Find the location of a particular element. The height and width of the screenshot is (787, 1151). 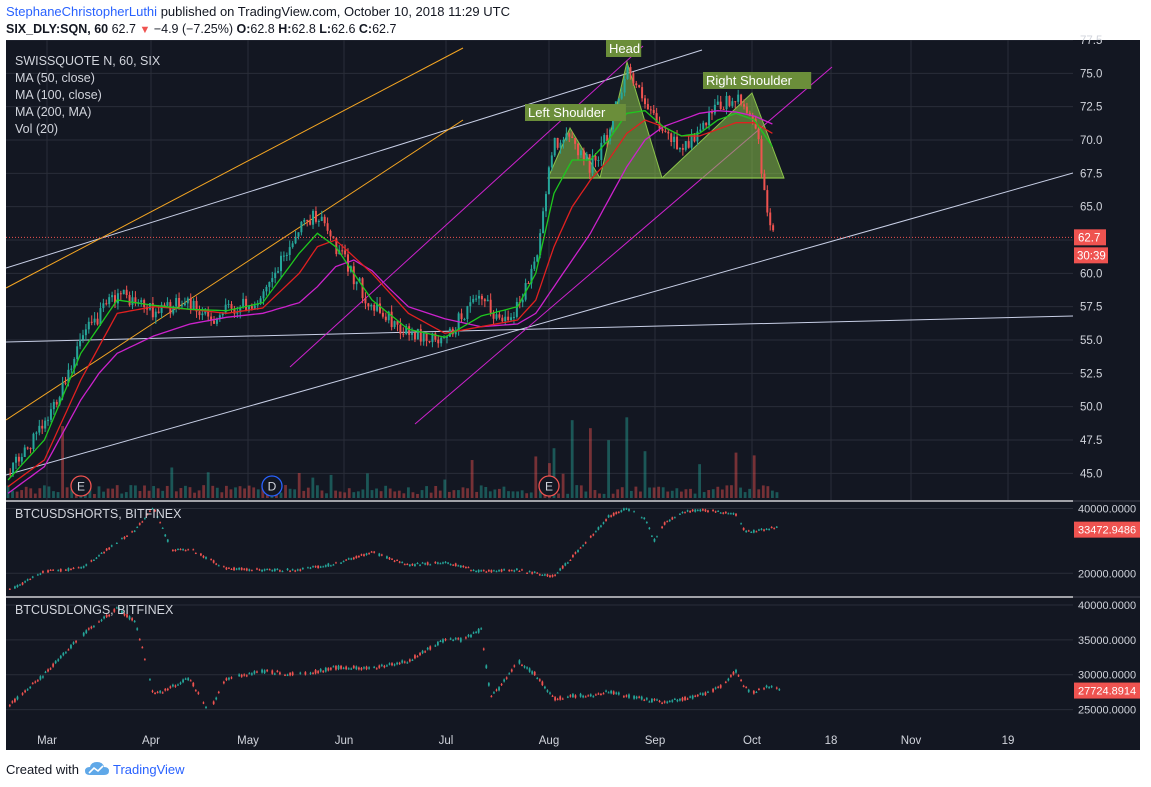

time-tick-label: 19 is located at coordinates (1008, 741).